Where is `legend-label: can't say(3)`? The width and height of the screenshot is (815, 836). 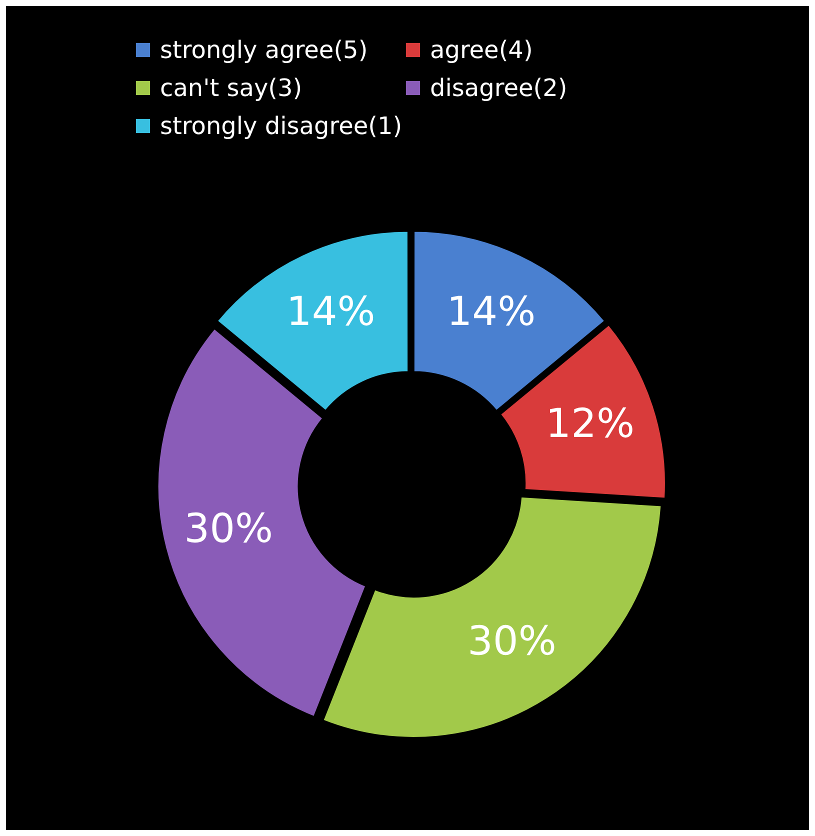
legend-label: can't say(3) is located at coordinates (231, 88).